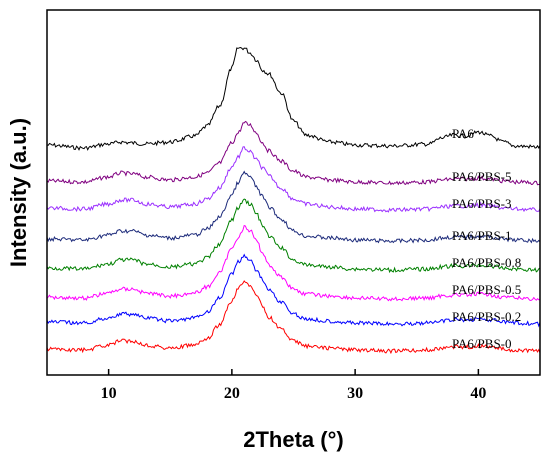 Image resolution: width=550 pixels, height=462 pixels. Describe the element at coordinates (482, 235) in the screenshot. I see `series-label: PA6/PBS-1` at that location.